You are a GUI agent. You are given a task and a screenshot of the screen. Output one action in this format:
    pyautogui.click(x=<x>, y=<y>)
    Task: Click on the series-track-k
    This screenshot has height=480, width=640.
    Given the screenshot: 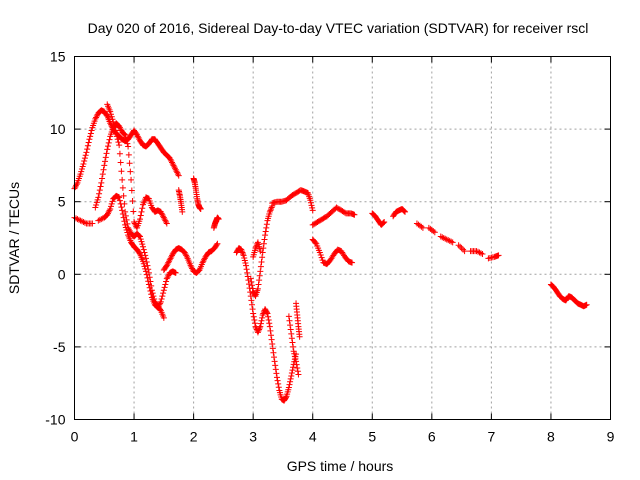 What is the action you would take?
    pyautogui.click(x=292, y=200)
    